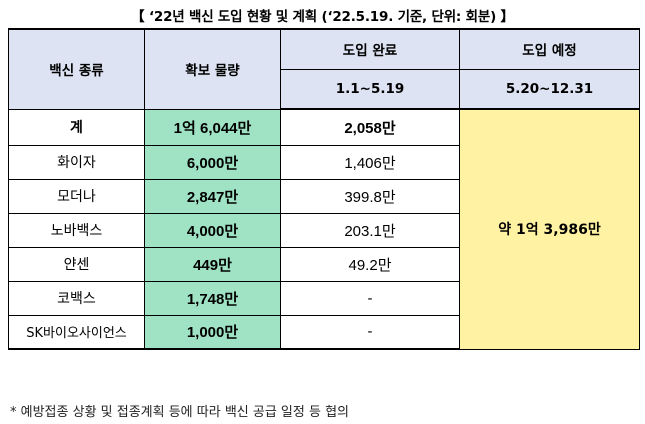  Describe the element at coordinates (179, 412) in the screenshot. I see `footnote: * 예방접종 상황 및 접종계획 등에 따라 백신 공급 일정 등 협의` at that location.